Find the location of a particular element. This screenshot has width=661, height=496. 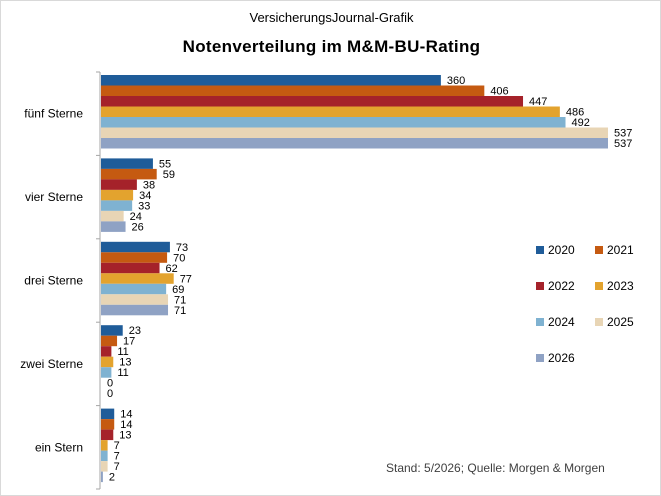

data-label: 17 is located at coordinates (129, 342).